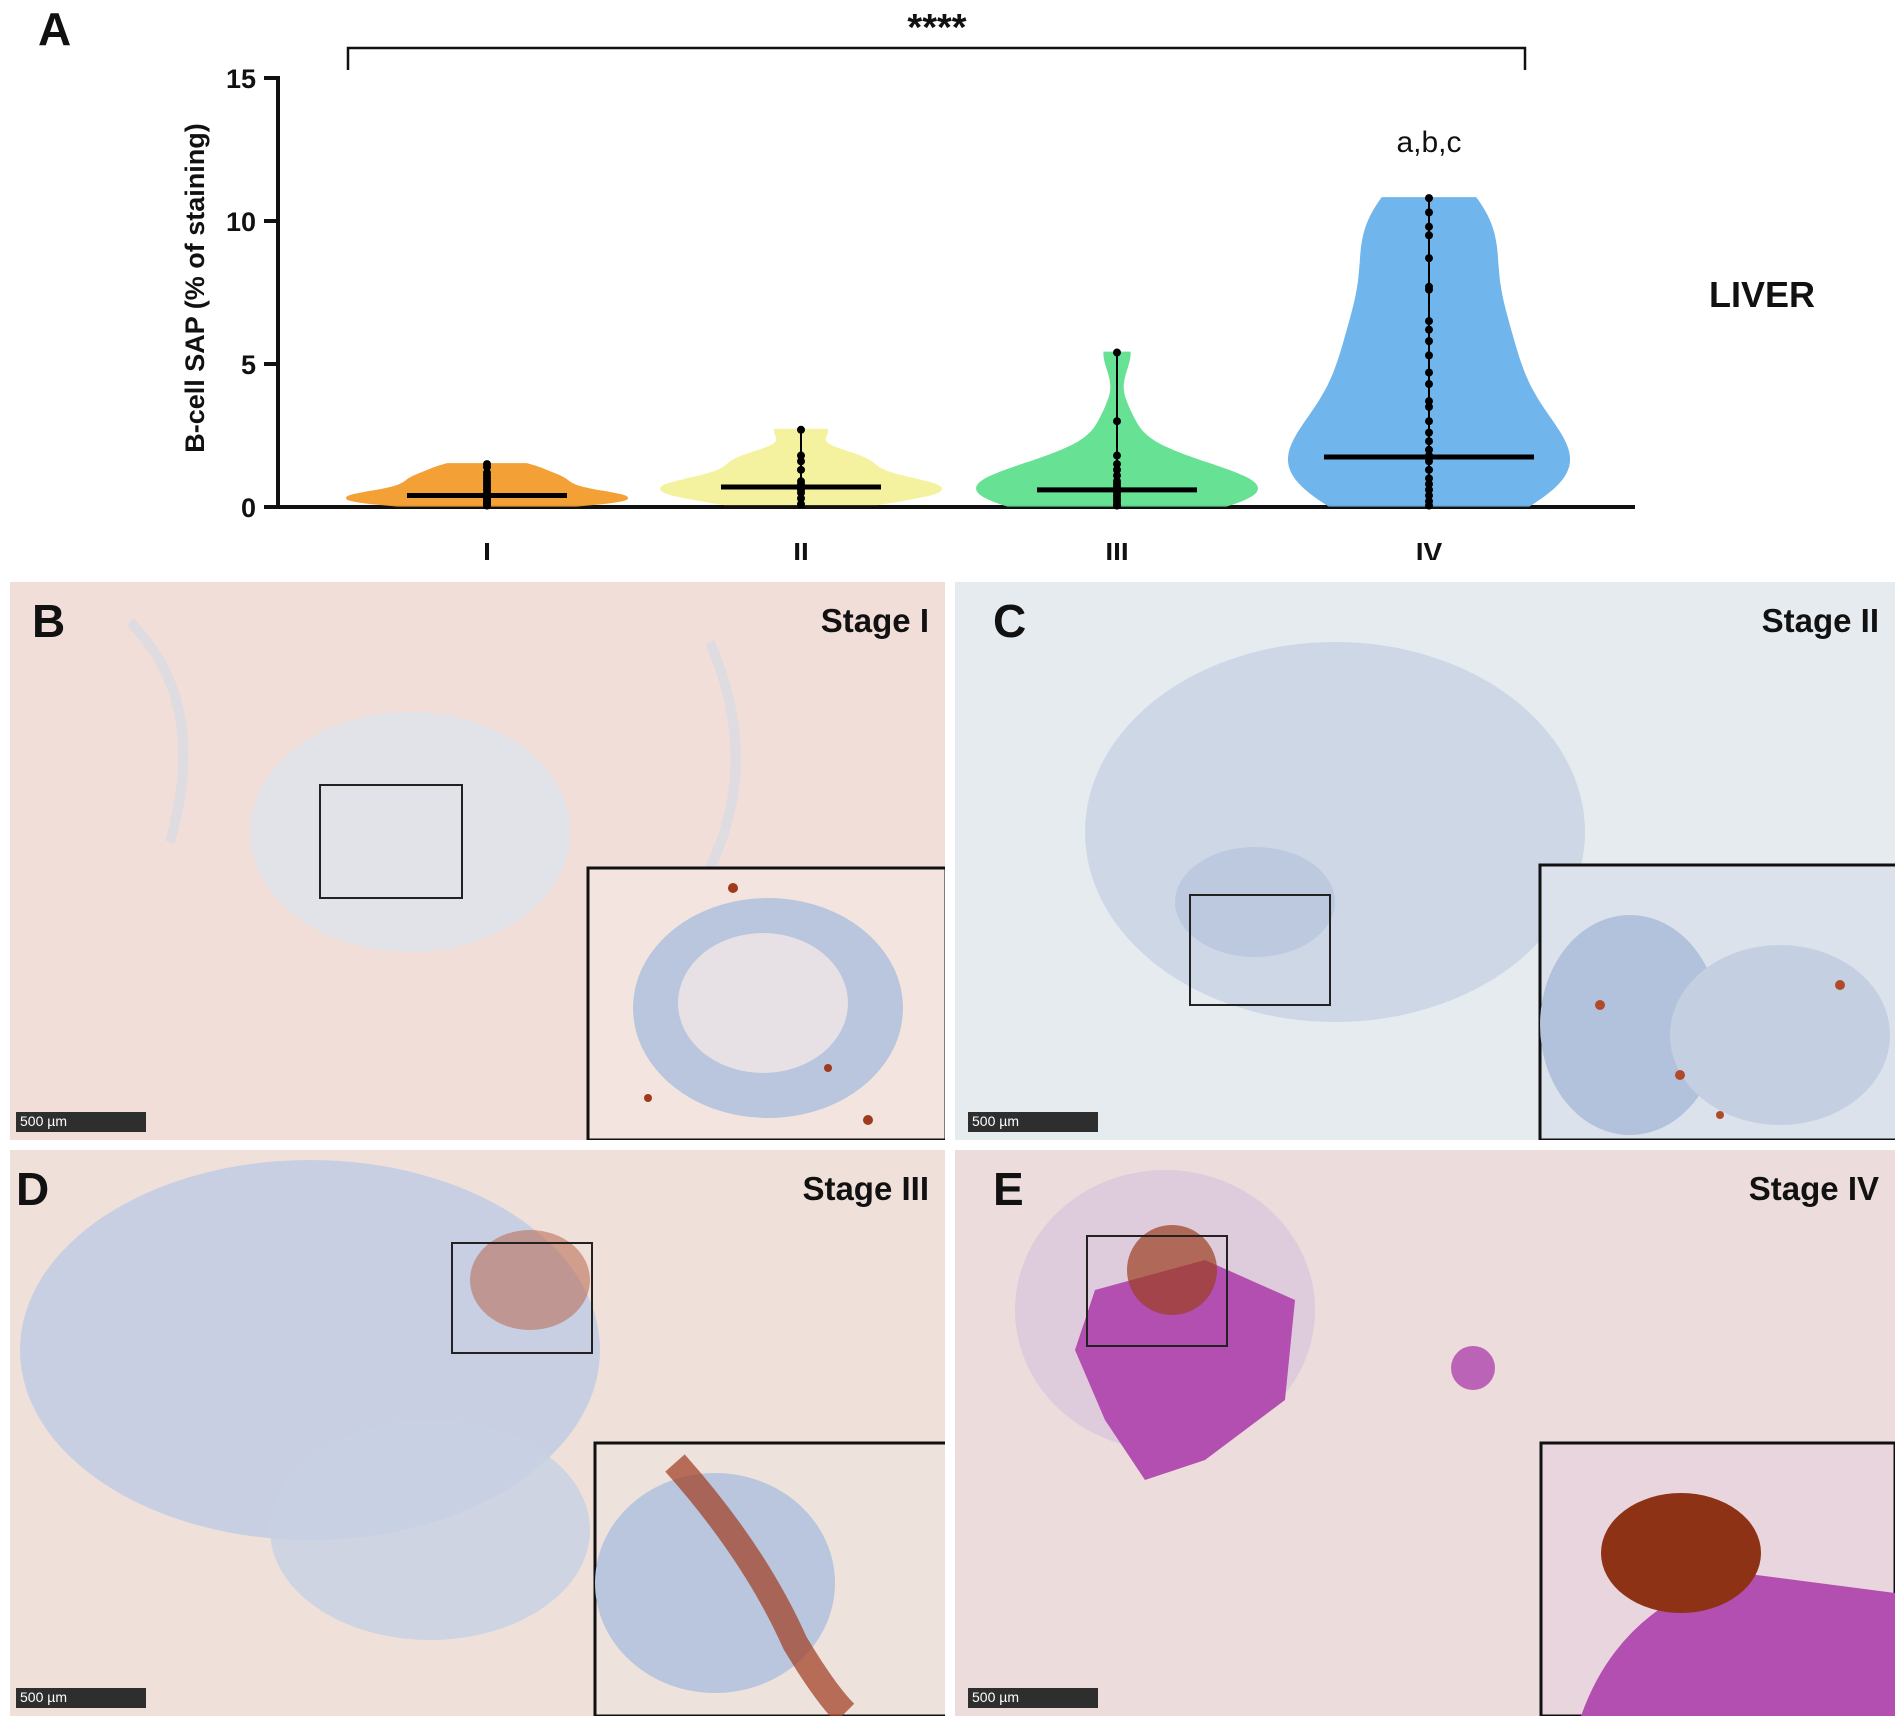 This screenshot has height=1724, width=1902. Describe the element at coordinates (995, 1697) in the screenshot. I see `scale-bar-label-e: 500 µm` at that location.